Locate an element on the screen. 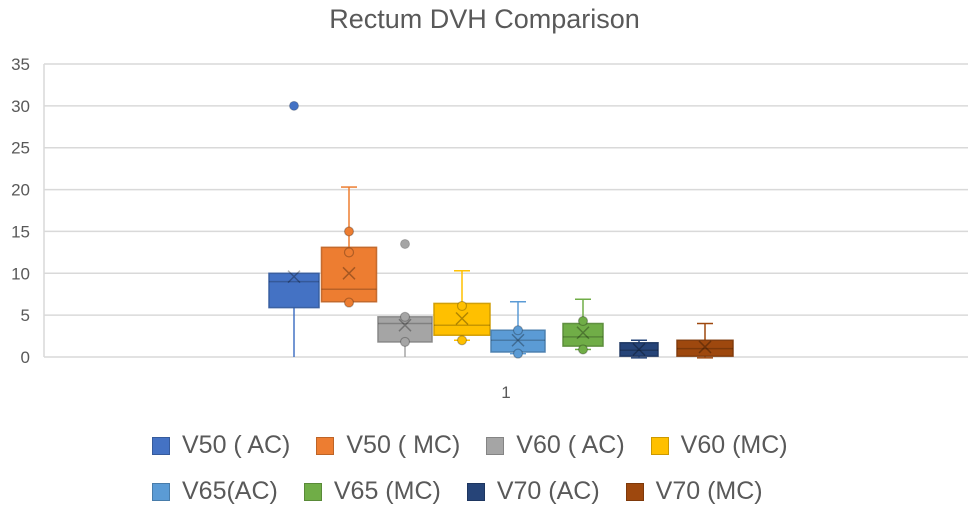 The height and width of the screenshot is (511, 969). legend-label: V70 (MC) is located at coordinates (709, 491).